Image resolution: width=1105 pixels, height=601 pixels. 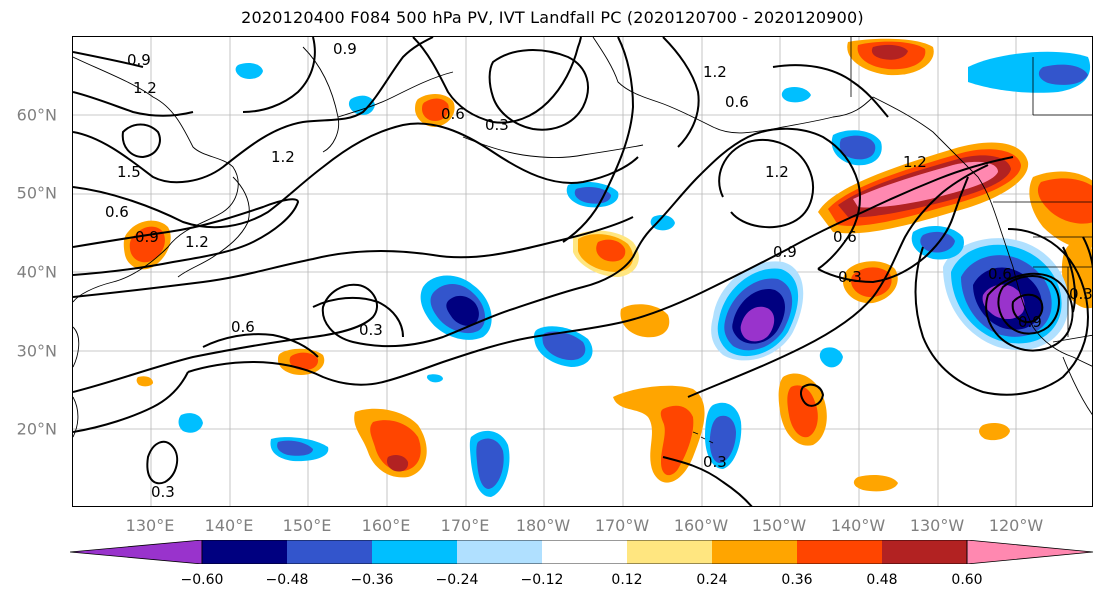 I want to click on anomaly-orange-kamchatka-red, so click(x=435, y=109).